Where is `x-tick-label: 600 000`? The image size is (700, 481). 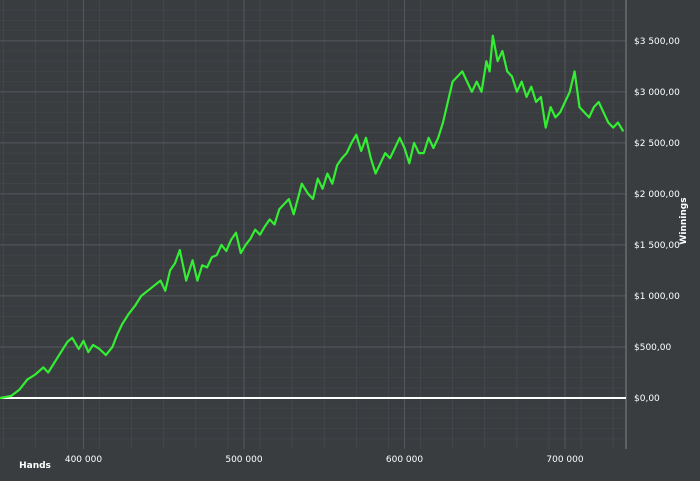 x-tick-label: 600 000 is located at coordinates (404, 460).